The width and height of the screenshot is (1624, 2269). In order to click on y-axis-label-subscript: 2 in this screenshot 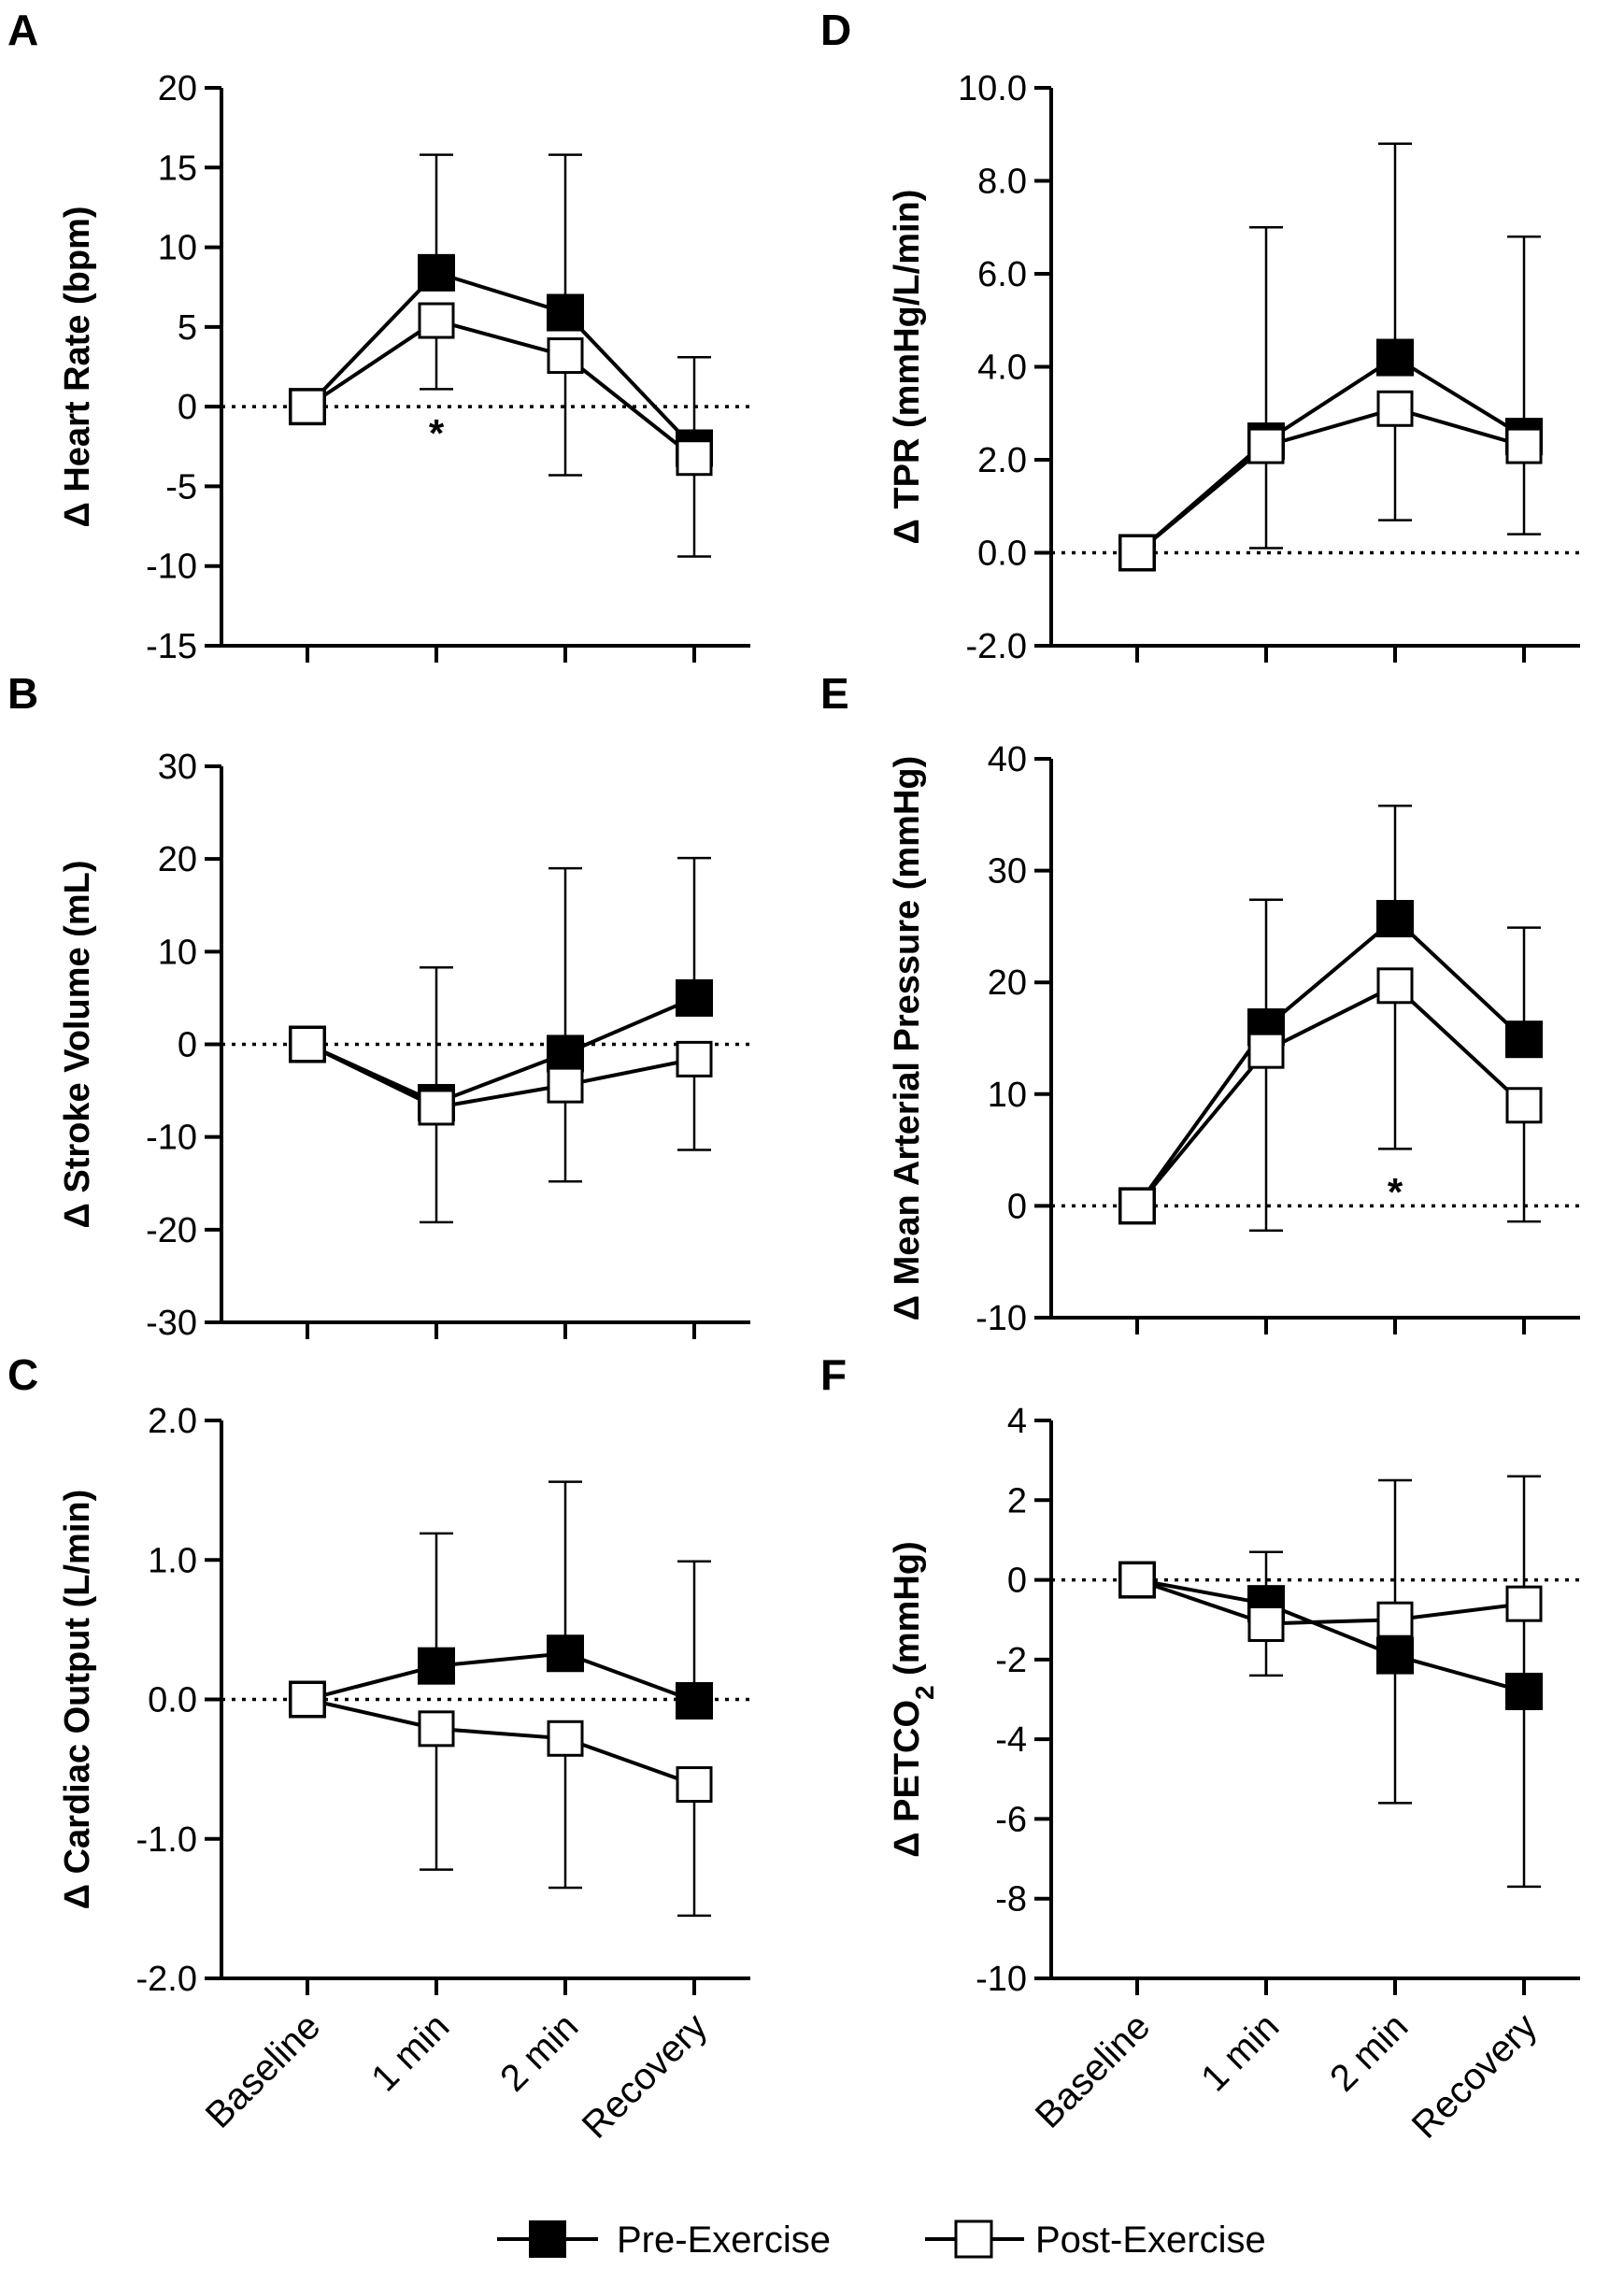, I will do `click(924, 1692)`.